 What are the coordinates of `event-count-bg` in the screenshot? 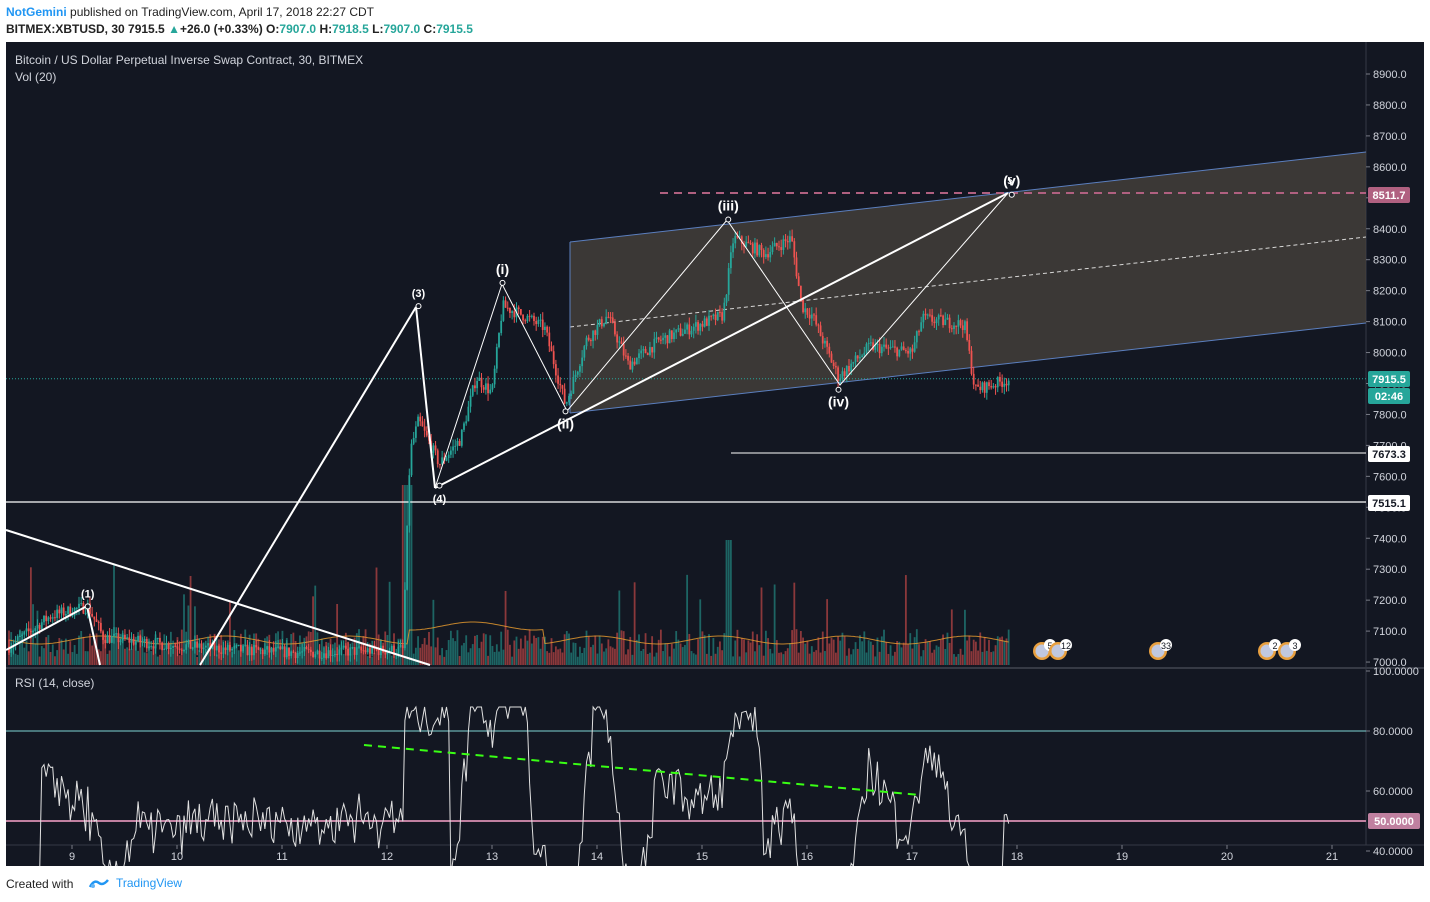 It's located at (1295, 645).